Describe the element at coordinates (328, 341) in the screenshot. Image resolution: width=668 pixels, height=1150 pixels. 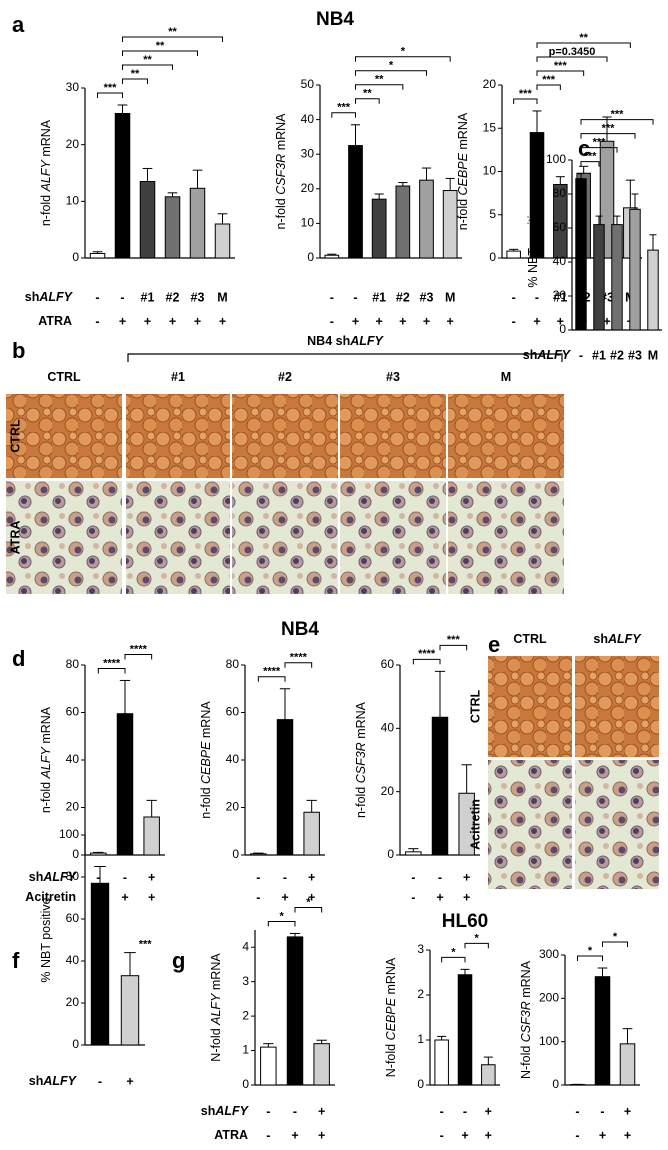
I see `column-header-part: NB4 sh` at that location.